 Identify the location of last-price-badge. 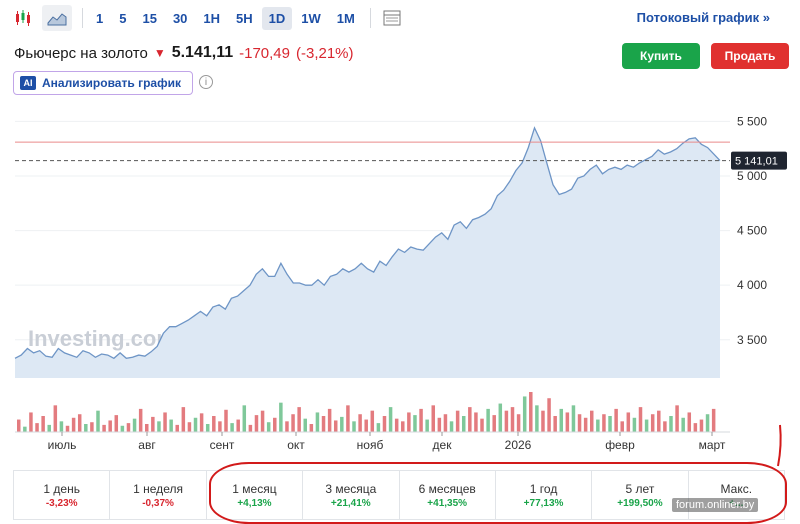
(759, 160).